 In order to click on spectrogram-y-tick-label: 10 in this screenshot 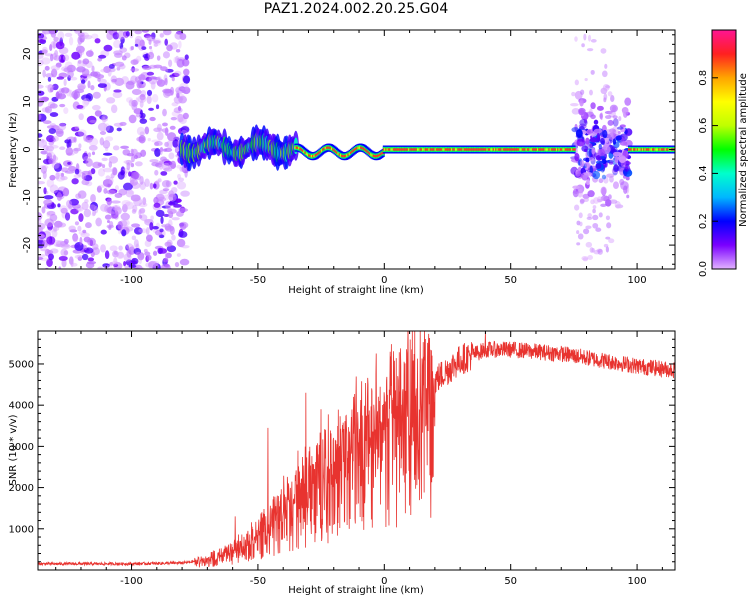, I will do `click(27, 101)`.